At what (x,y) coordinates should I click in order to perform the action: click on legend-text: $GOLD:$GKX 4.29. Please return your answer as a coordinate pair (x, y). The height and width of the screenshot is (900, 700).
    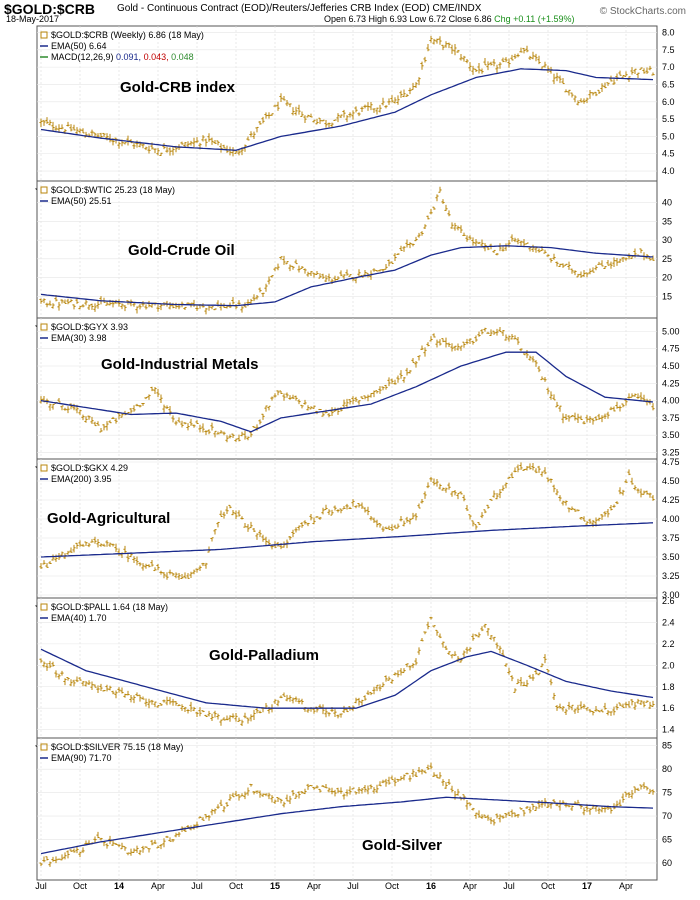
    Looking at the image, I should click on (89, 468).